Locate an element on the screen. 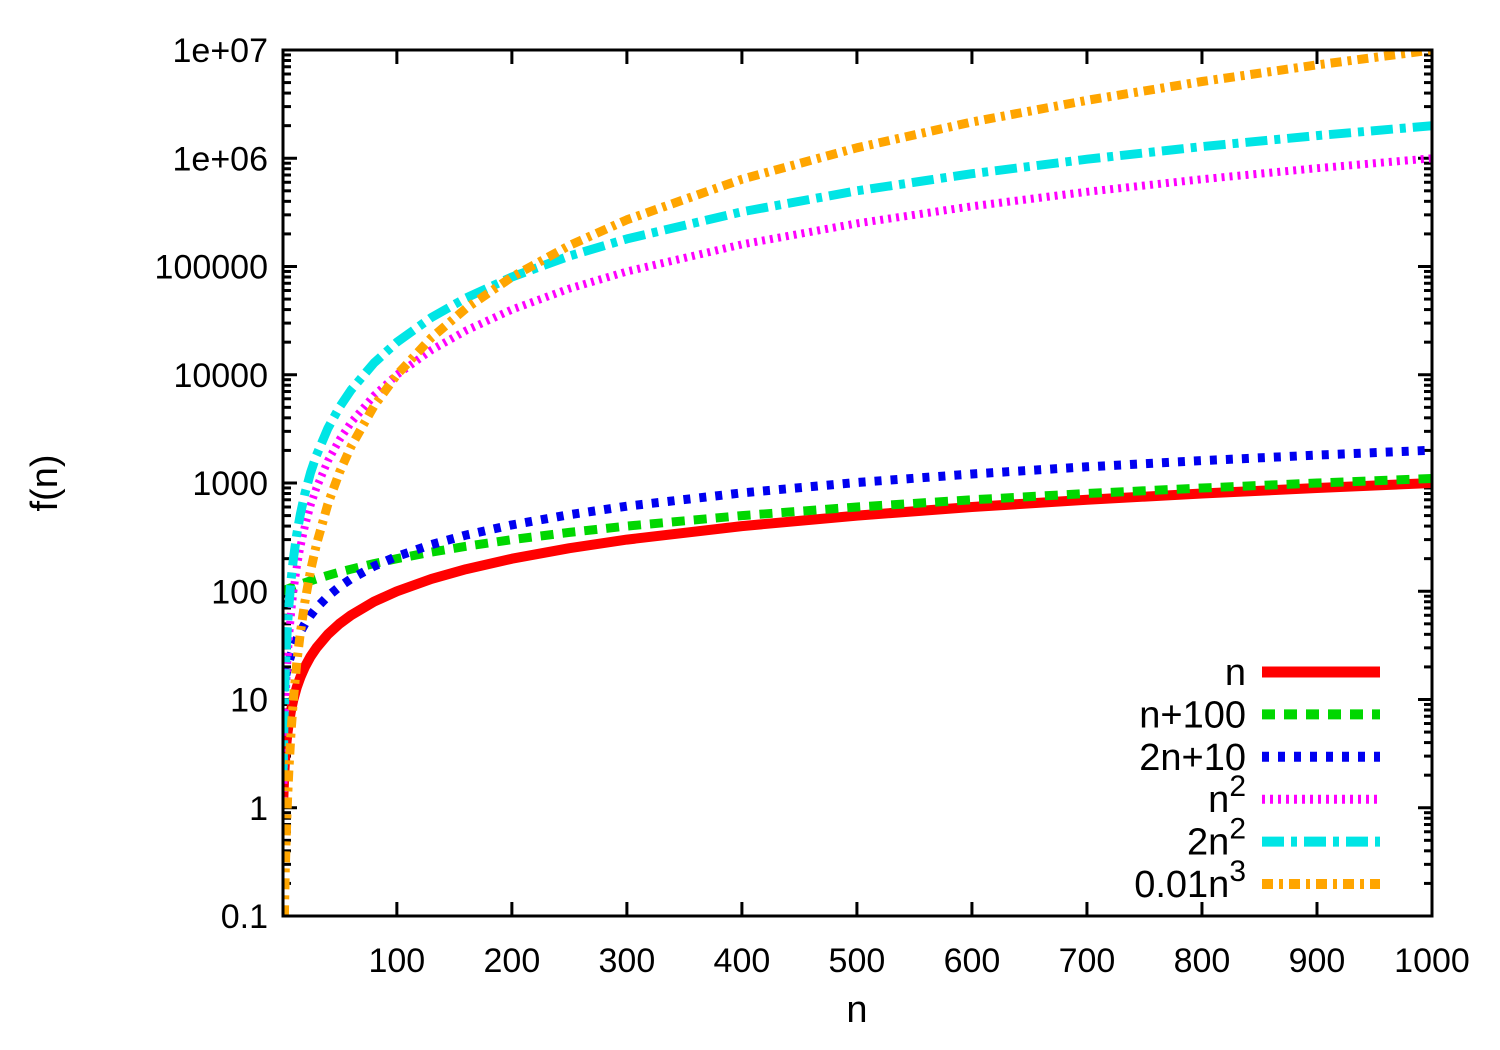 The image size is (1500, 1050). y-tick-label: 0.1 is located at coordinates (244, 917).